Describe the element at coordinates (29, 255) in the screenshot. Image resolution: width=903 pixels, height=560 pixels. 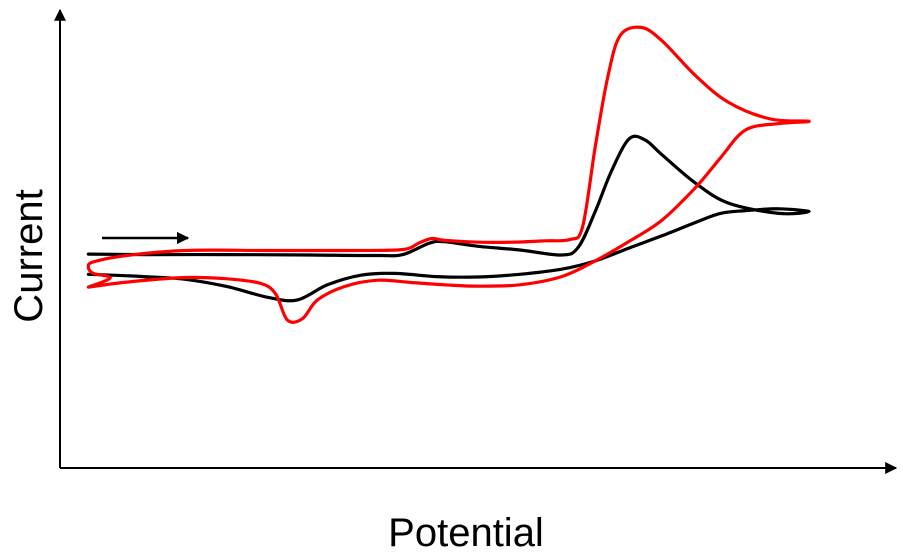
I see `y-axis-label: Current` at that location.